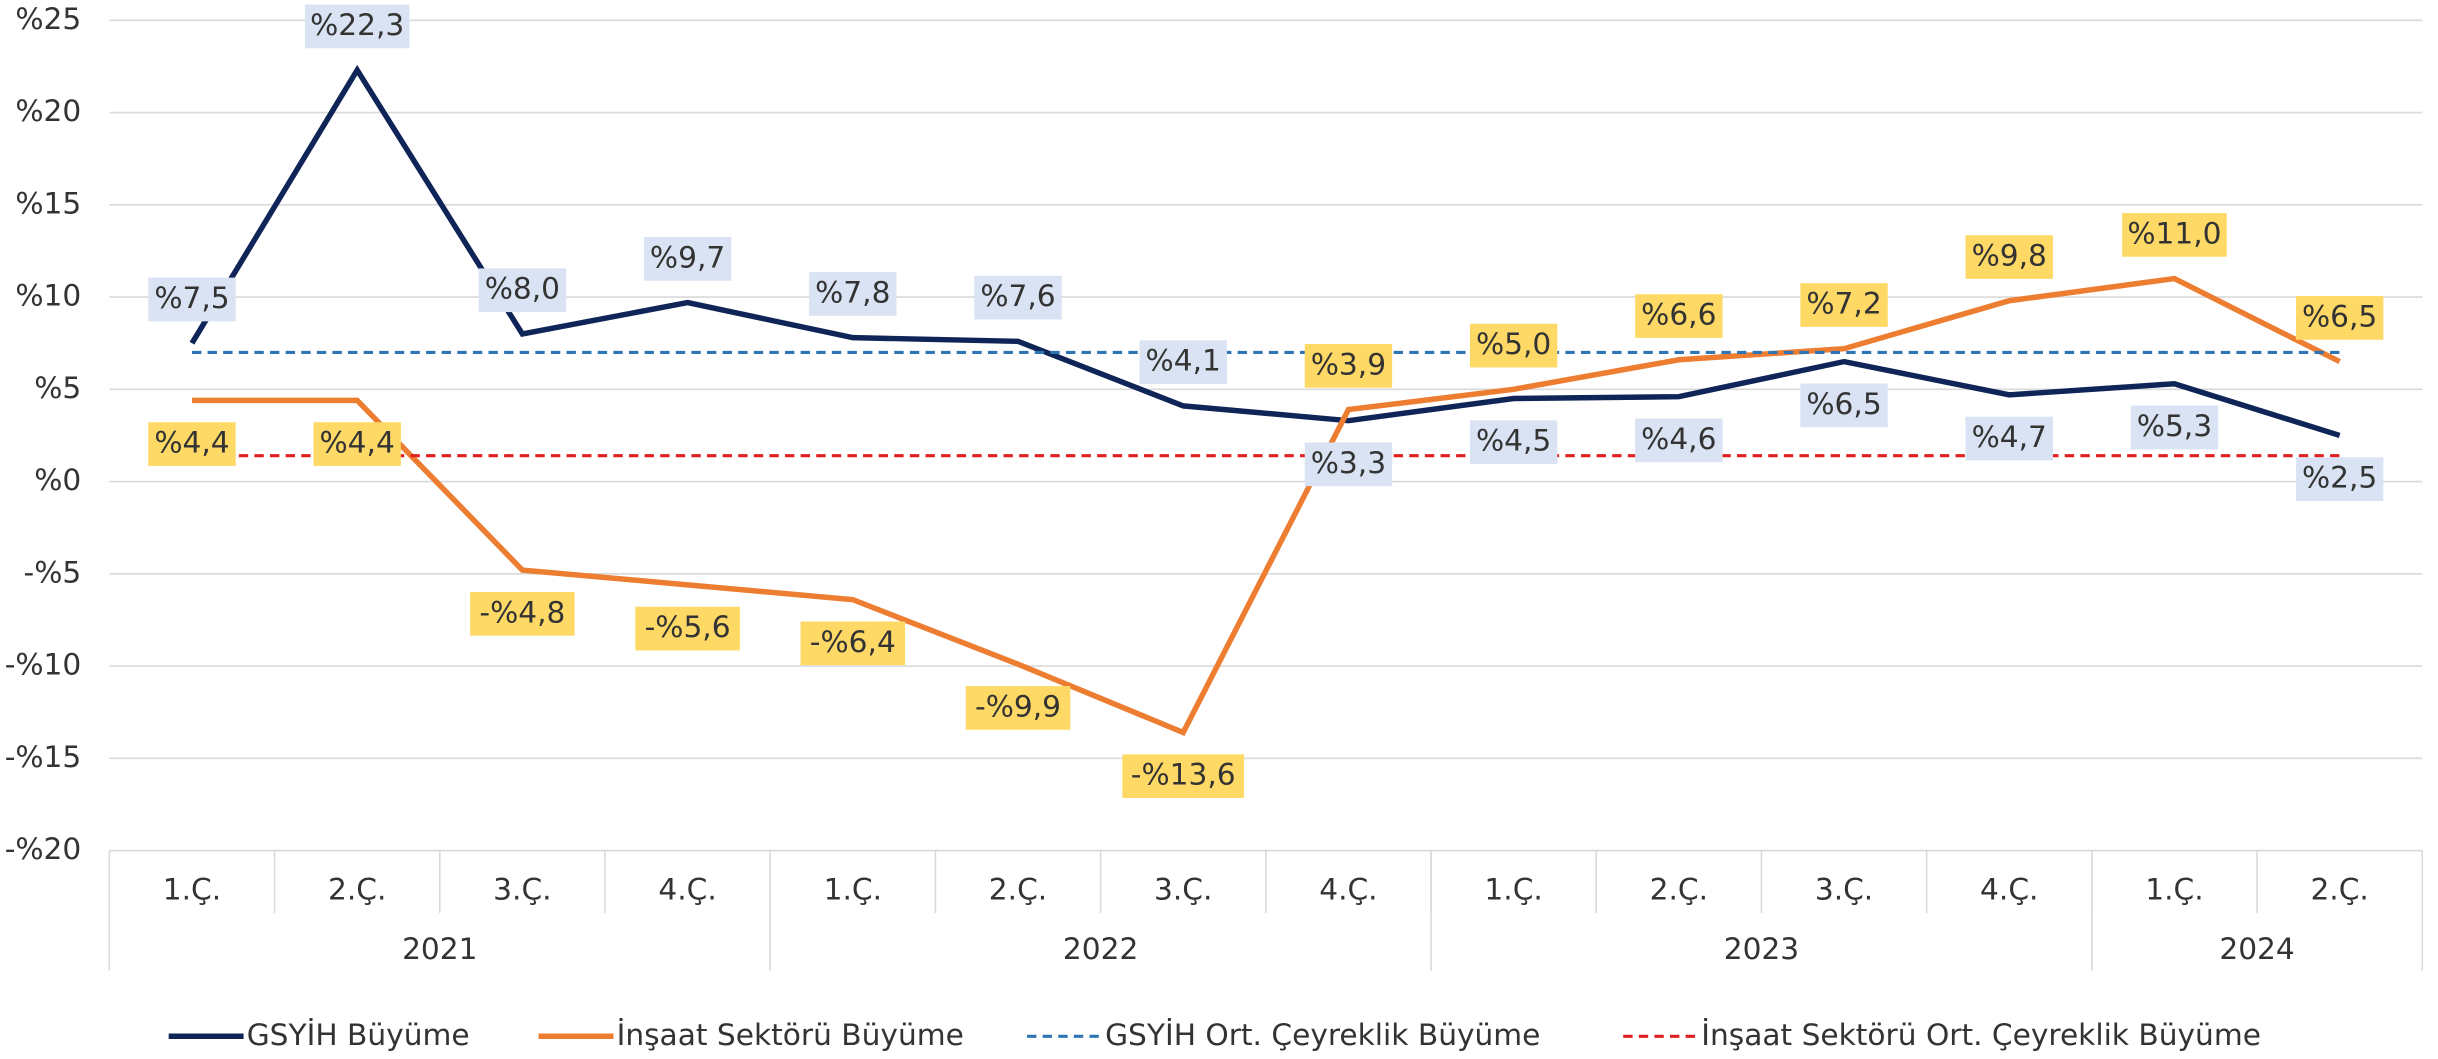 This screenshot has height=1059, width=2438. I want to click on data-label: %4,6, so click(1678, 438).